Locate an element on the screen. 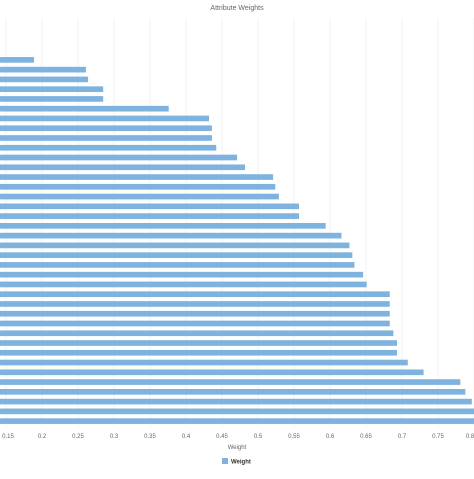 The width and height of the screenshot is (474, 479). x-tick-label: 0.25 is located at coordinates (78, 437).